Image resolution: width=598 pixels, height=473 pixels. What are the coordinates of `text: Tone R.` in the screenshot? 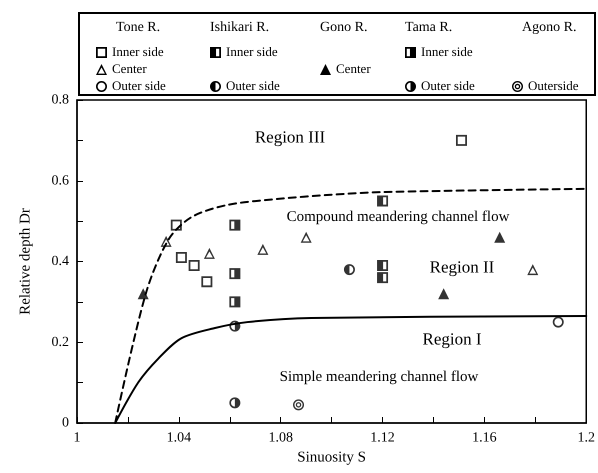 It's located at (138, 28).